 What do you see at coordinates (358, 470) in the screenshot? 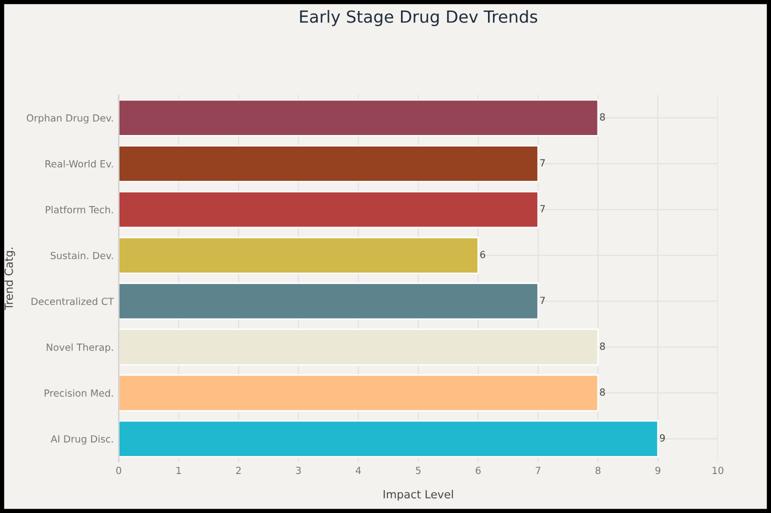
I see `x-tick-label: 4` at bounding box center [358, 470].